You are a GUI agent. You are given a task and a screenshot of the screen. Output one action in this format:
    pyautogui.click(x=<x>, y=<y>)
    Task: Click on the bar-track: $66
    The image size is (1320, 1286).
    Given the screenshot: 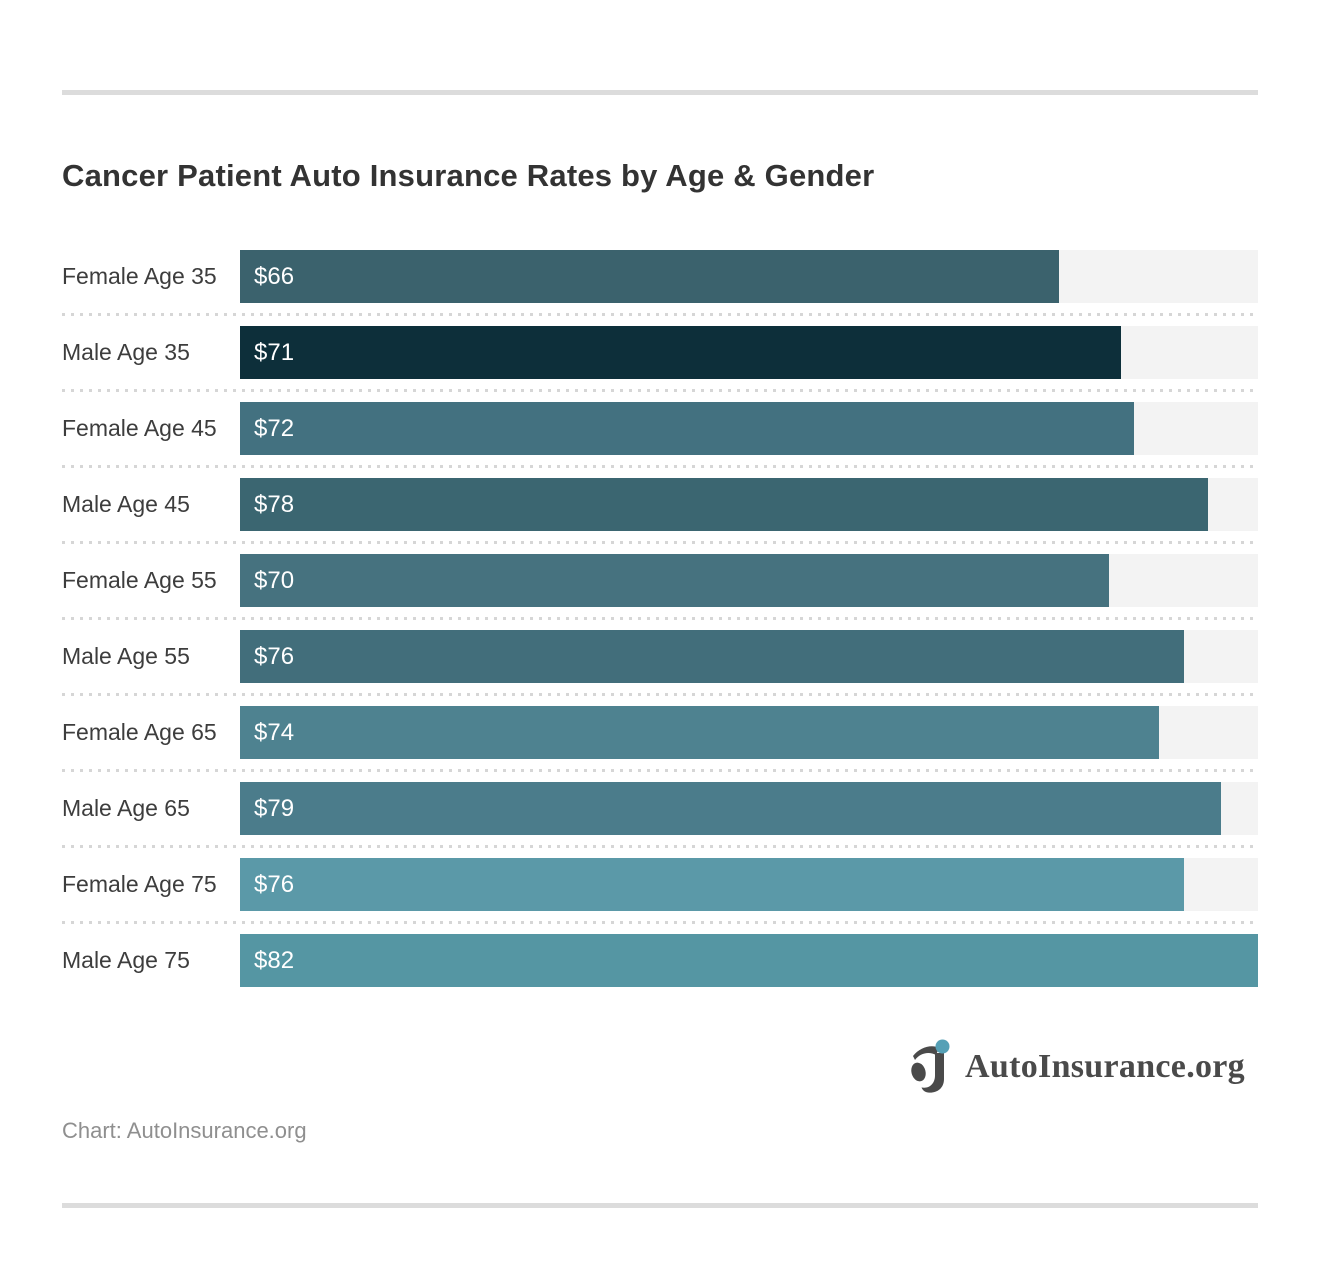 What is the action you would take?
    pyautogui.click(x=749, y=276)
    